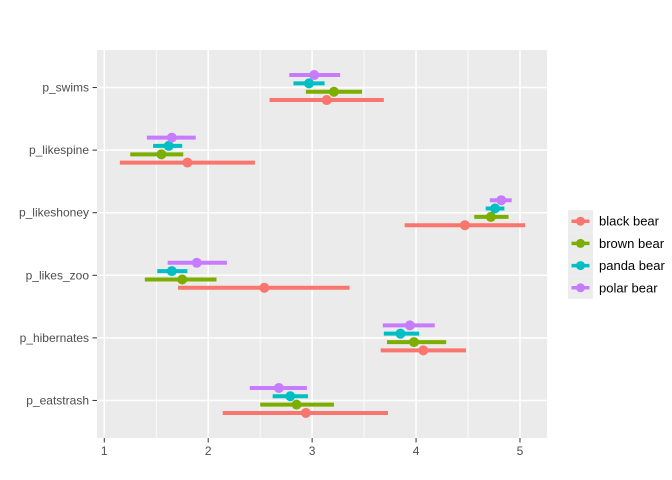  I want to click on legend-label: panda bear, so click(632, 265).